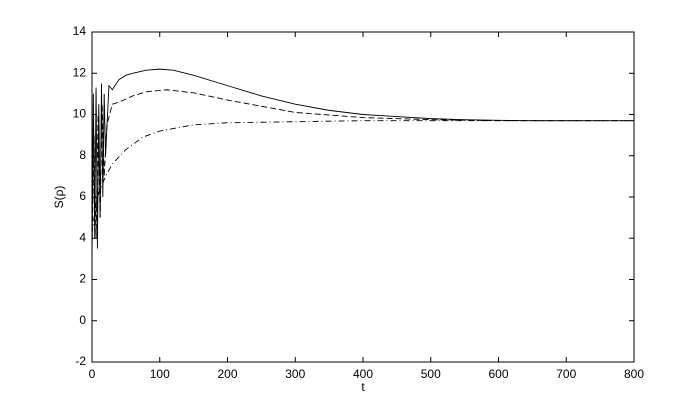 Image resolution: width=700 pixels, height=410 pixels. What do you see at coordinates (363, 387) in the screenshot?
I see `x-axis-label: t` at bounding box center [363, 387].